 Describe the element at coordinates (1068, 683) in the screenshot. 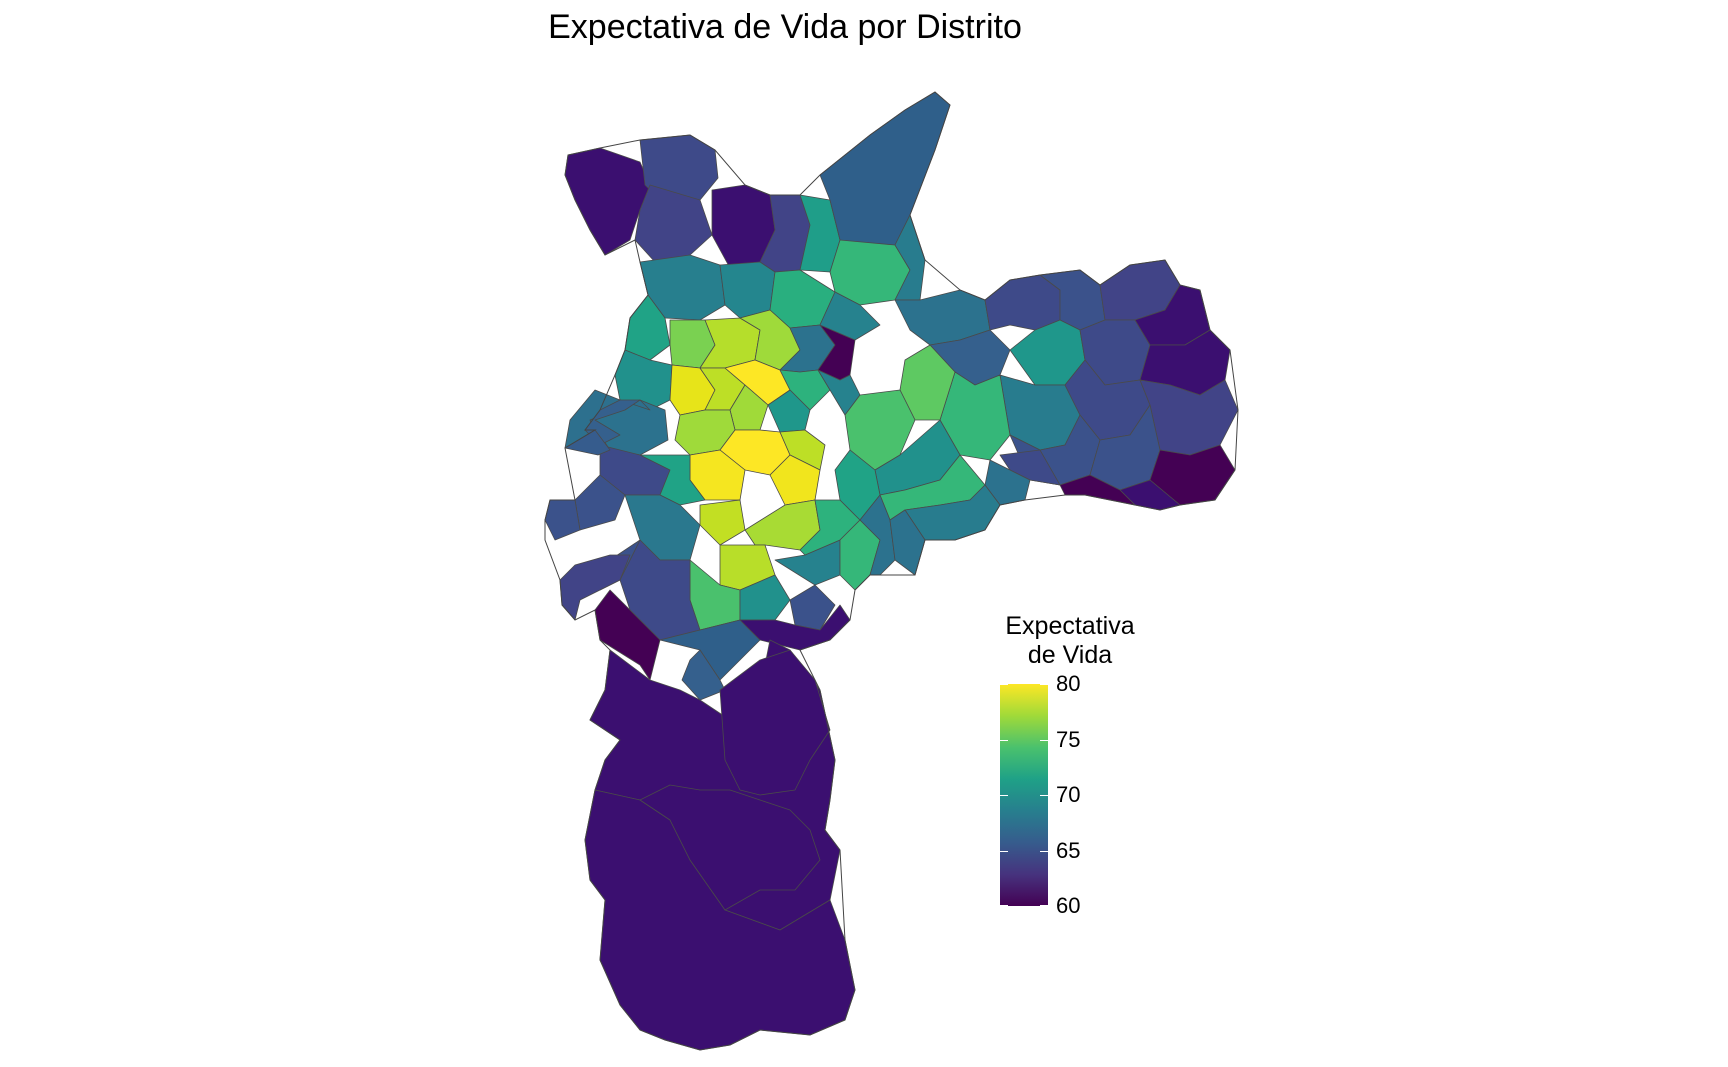

I see `legend-tick-label: 80` at that location.